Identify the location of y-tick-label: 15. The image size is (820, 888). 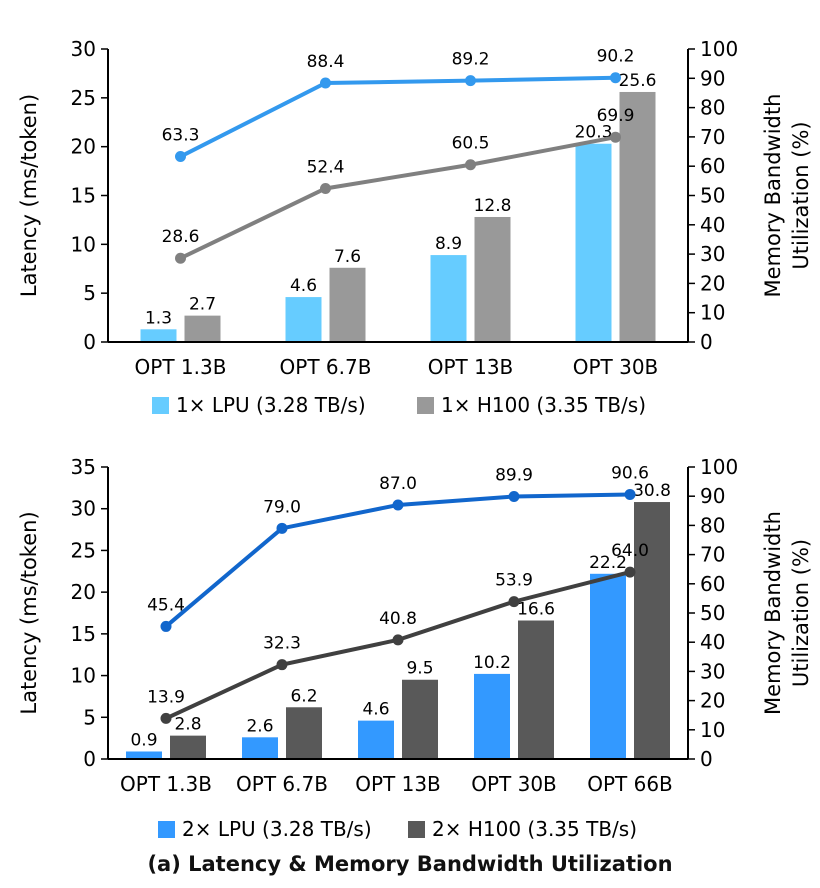
(83, 634).